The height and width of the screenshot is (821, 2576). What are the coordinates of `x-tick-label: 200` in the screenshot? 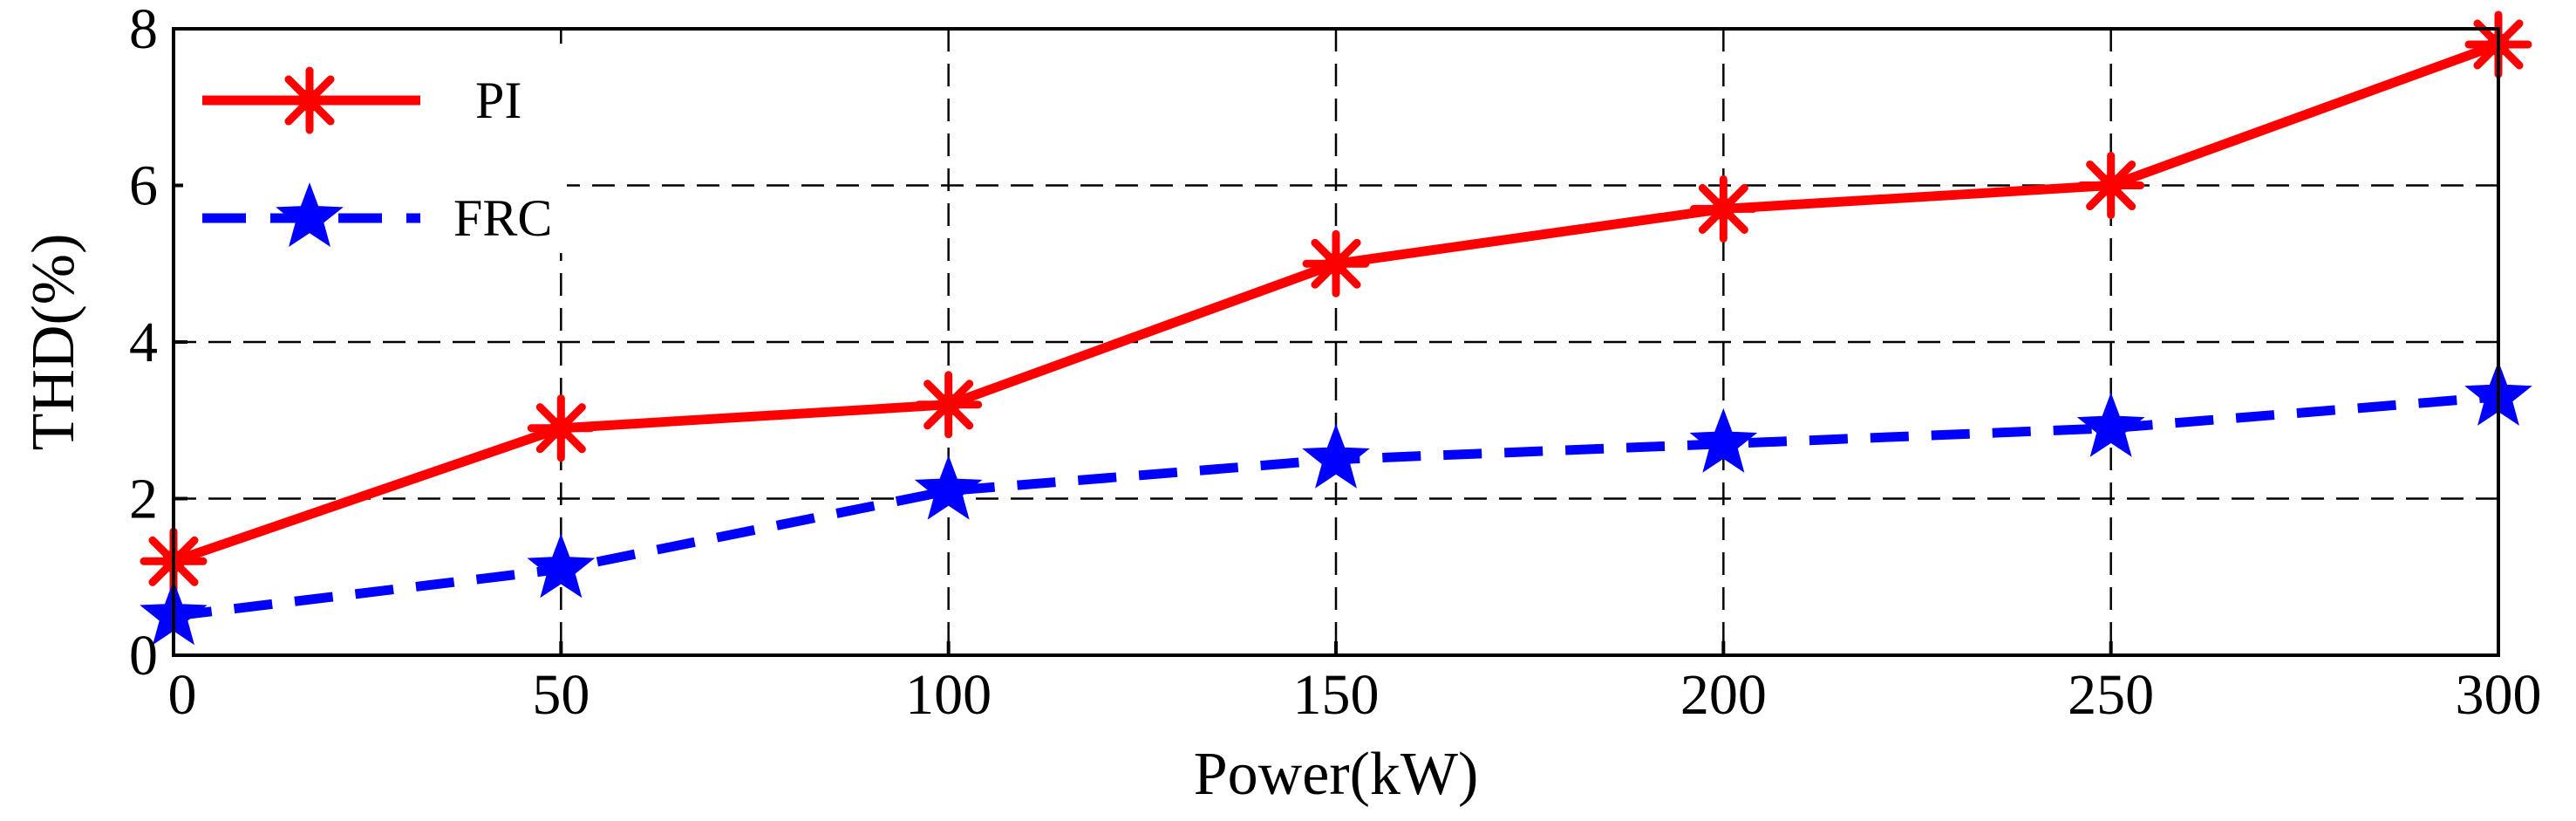 It's located at (1724, 695).